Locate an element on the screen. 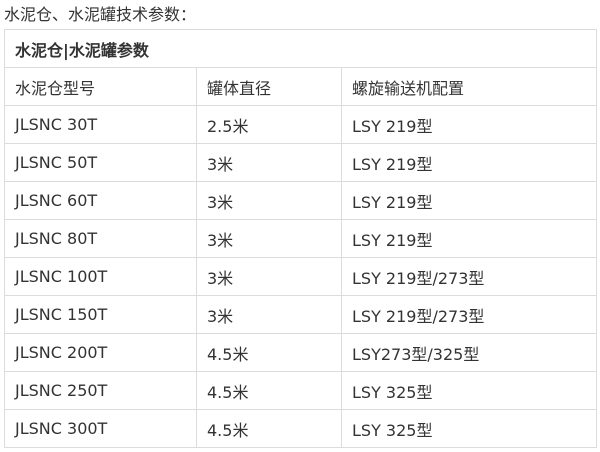 This screenshot has height=452, width=600. header-diameter: 罐体直径 is located at coordinates (269, 86).